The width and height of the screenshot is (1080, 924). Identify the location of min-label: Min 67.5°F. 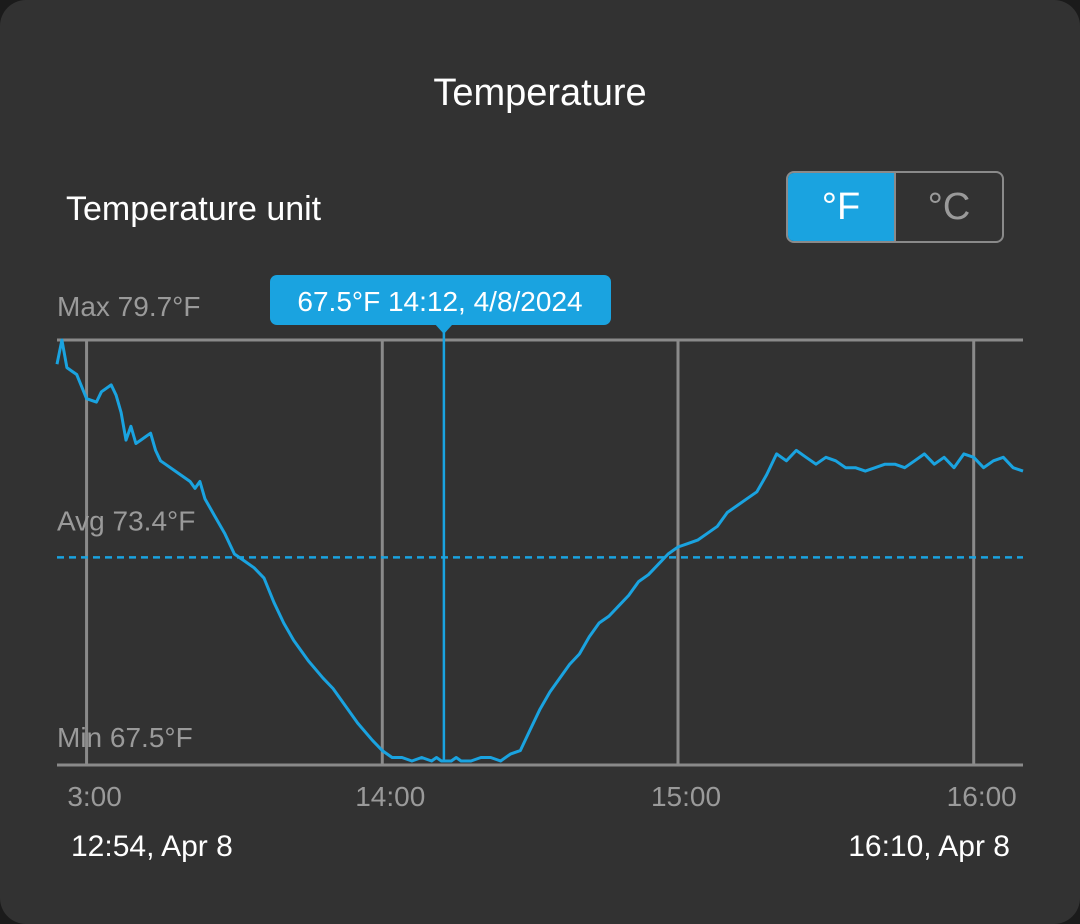
(125, 737).